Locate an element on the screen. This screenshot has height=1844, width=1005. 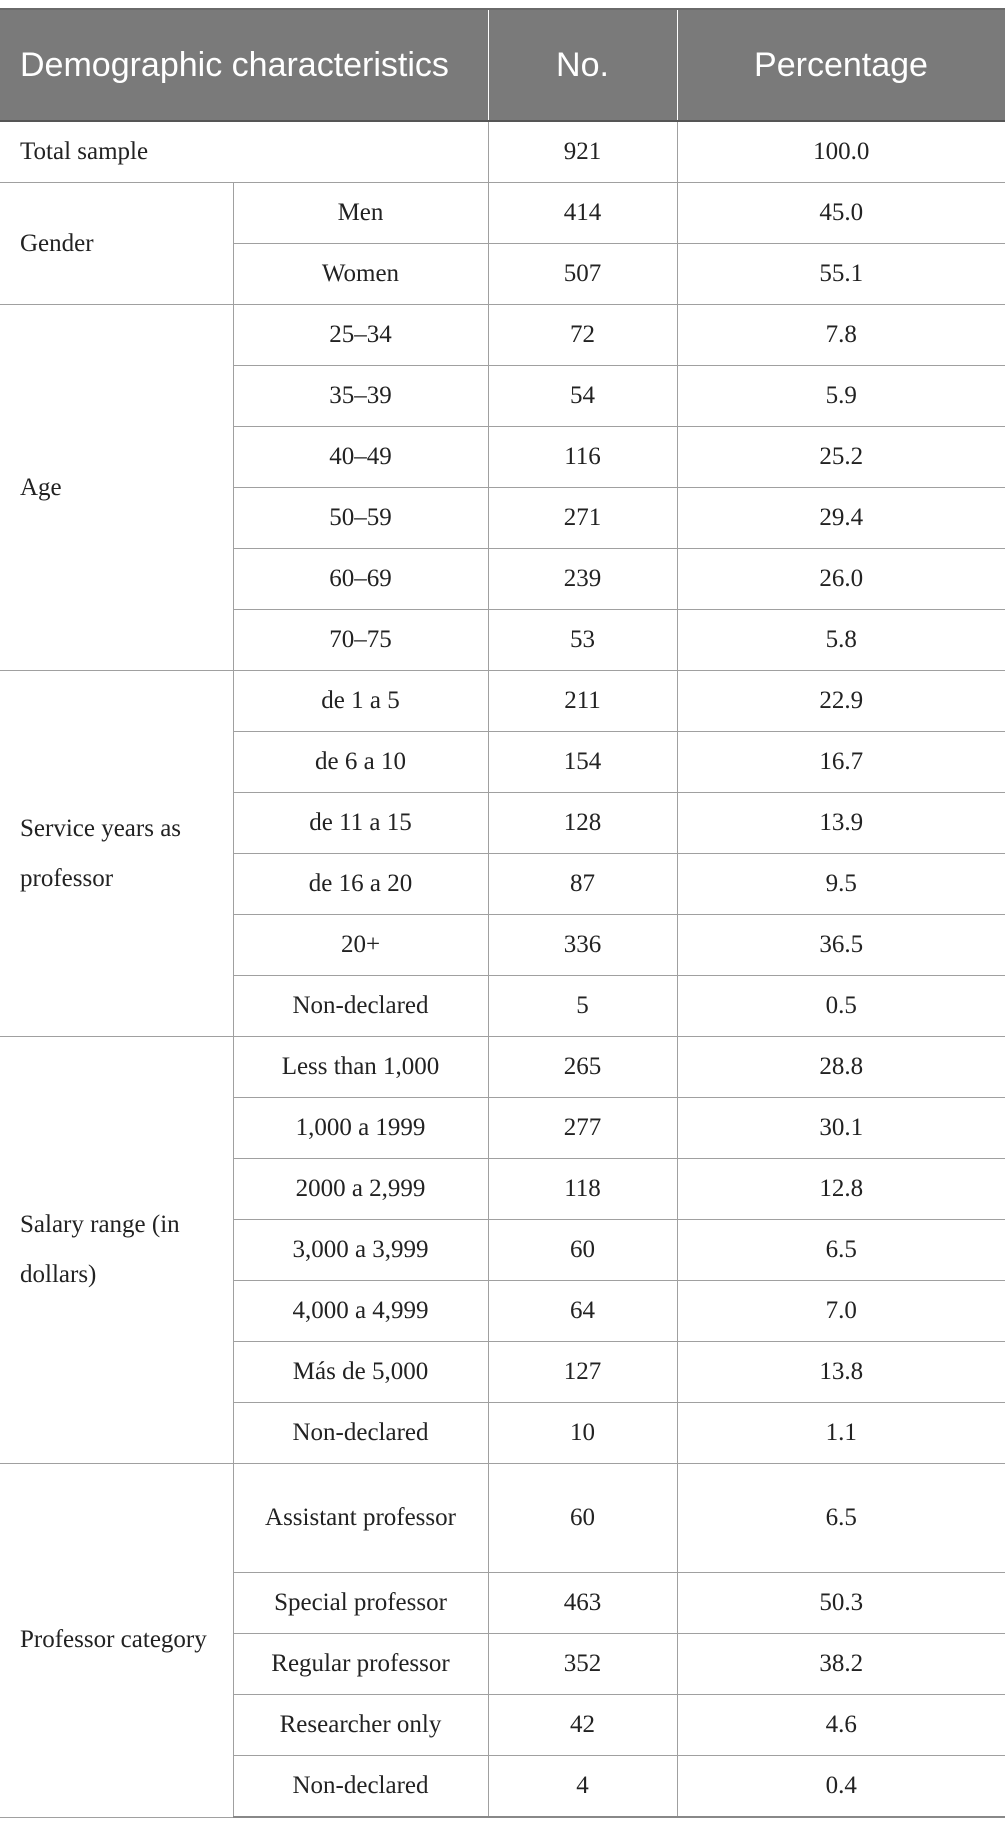
table-row: 35–39 54 5.9 is located at coordinates (502, 396).